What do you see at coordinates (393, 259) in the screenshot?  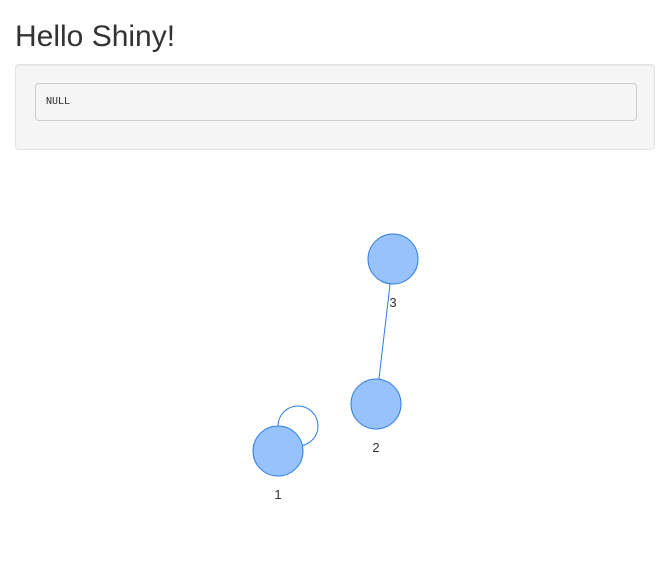 I see `node-3-circle` at bounding box center [393, 259].